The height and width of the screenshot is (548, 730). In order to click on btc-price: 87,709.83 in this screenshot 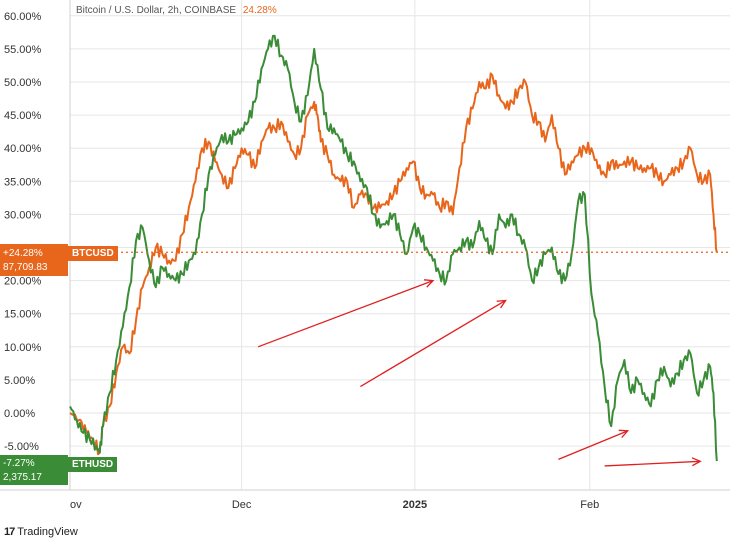, I will do `click(25, 267)`.